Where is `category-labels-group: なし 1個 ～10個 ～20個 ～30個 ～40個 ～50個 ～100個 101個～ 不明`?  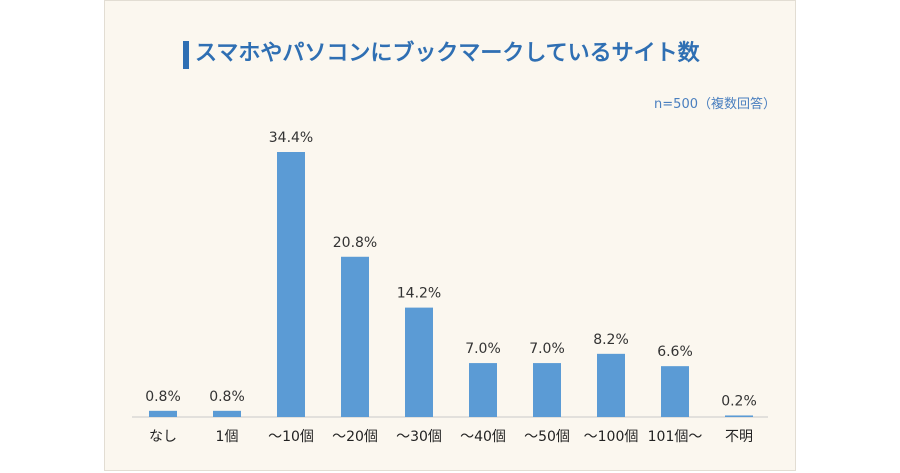 category-labels-group: なし 1個 ～10個 ～20個 ～30個 ～40個 ～50個 ～100個 101個～ 不明 is located at coordinates (451, 437).